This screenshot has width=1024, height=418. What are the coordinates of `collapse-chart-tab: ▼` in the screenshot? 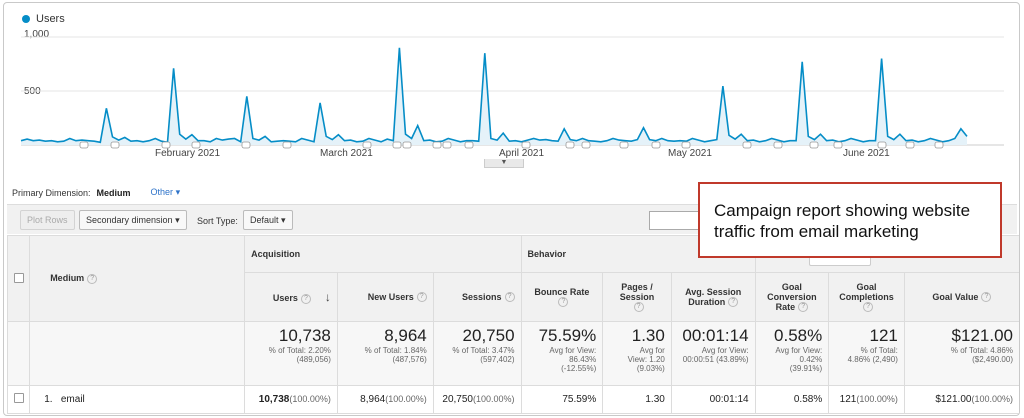 It's located at (504, 163).